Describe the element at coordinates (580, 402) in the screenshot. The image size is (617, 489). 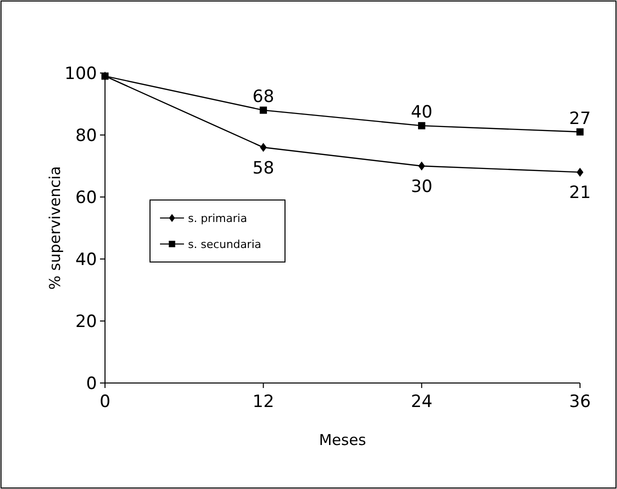
I see `x-tick-label: 36` at that location.